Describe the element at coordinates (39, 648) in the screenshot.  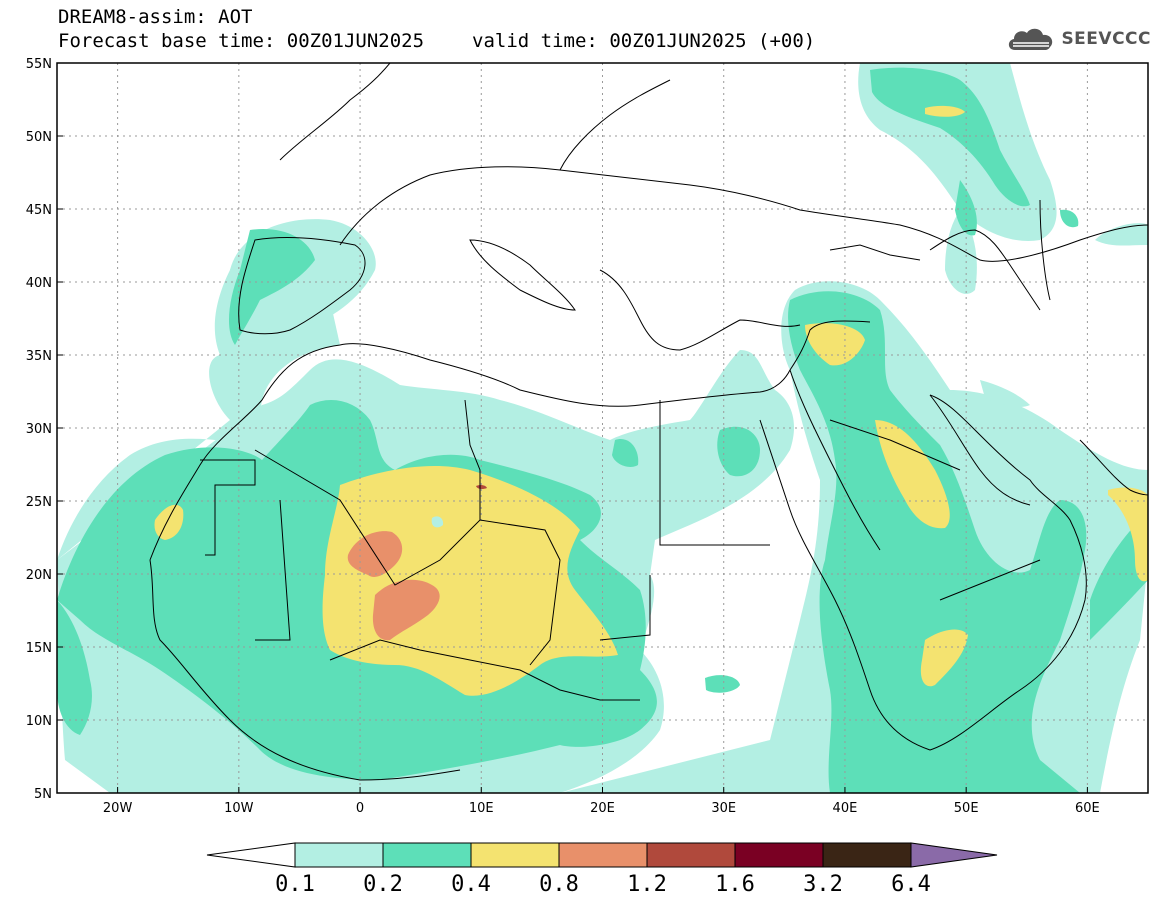
I see `lat-tick-label: 15N` at that location.